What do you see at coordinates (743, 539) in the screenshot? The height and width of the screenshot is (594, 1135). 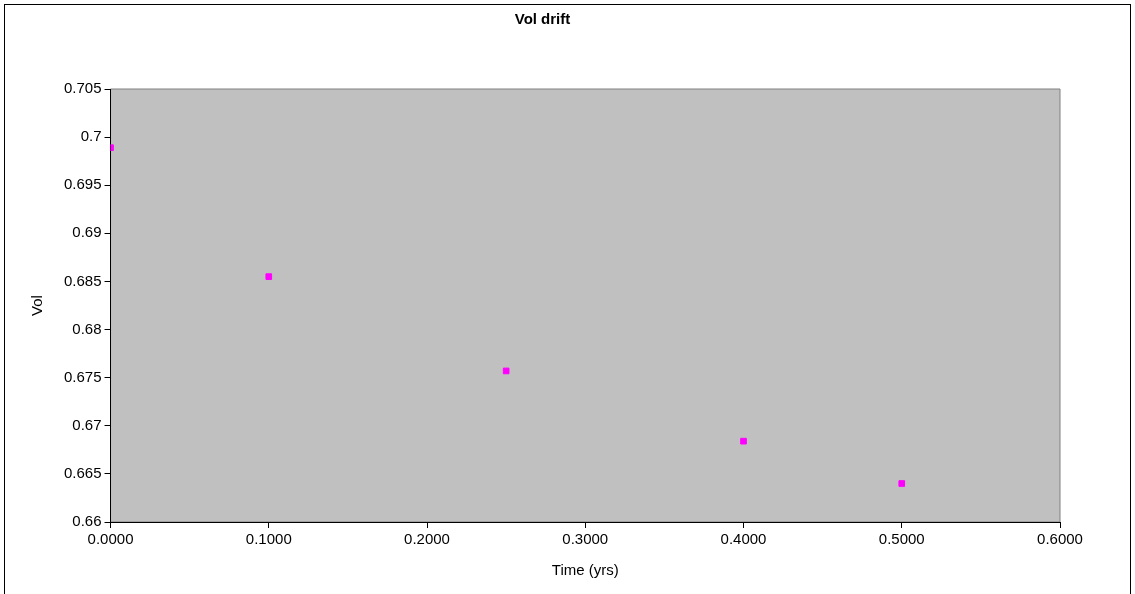 I see `x-tick-label: 0.4000` at bounding box center [743, 539].